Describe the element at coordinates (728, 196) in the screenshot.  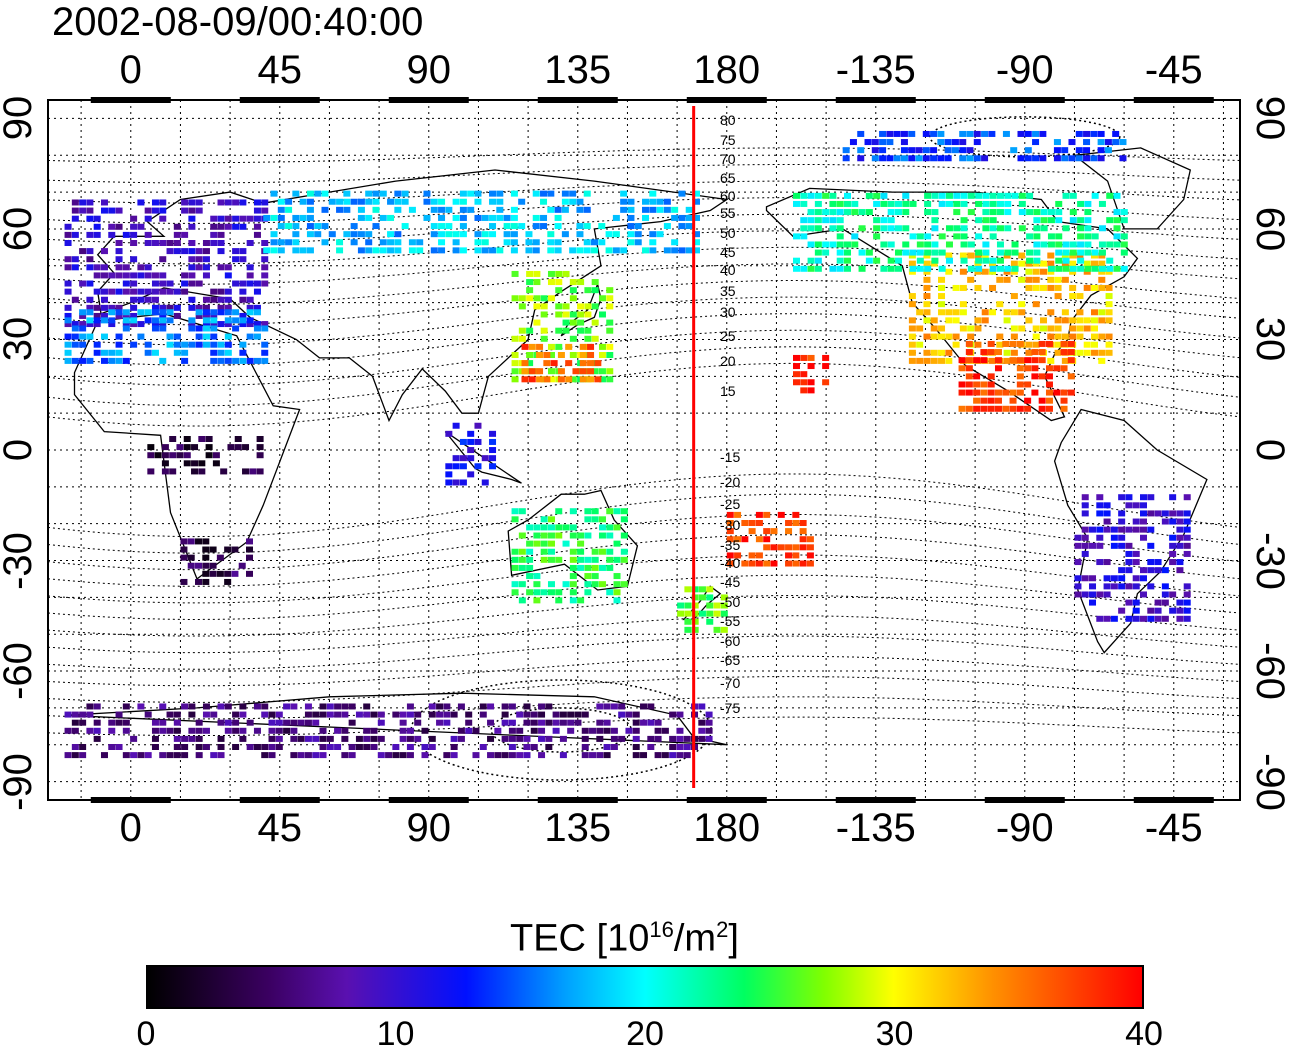
I see `magnetic-label: 60` at that location.